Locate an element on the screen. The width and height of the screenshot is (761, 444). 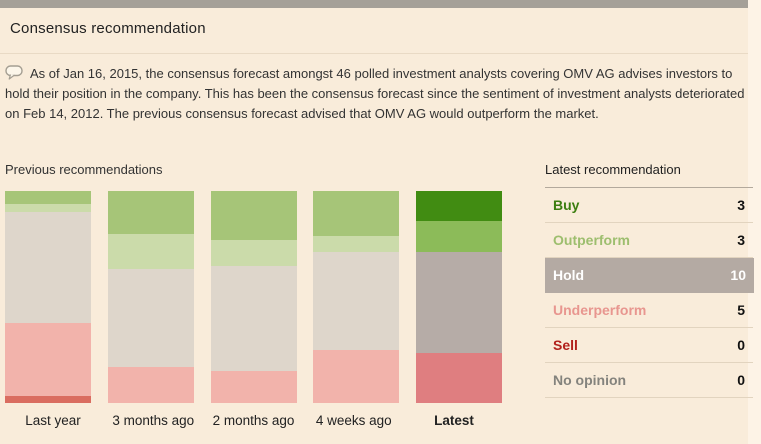
table-row-outperform: Outperform 3 is located at coordinates (649, 240).